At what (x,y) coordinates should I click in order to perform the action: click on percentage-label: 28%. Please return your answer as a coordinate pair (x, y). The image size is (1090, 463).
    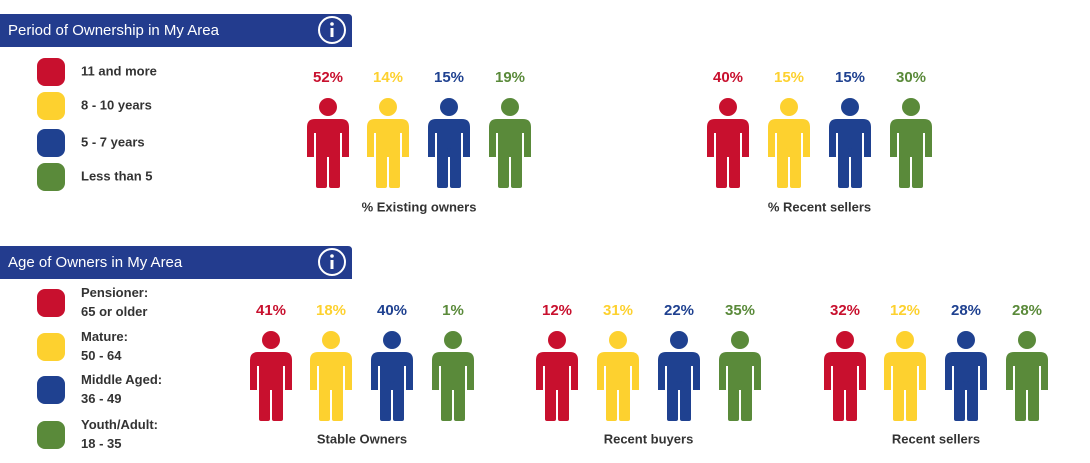
    Looking at the image, I should click on (1027, 310).